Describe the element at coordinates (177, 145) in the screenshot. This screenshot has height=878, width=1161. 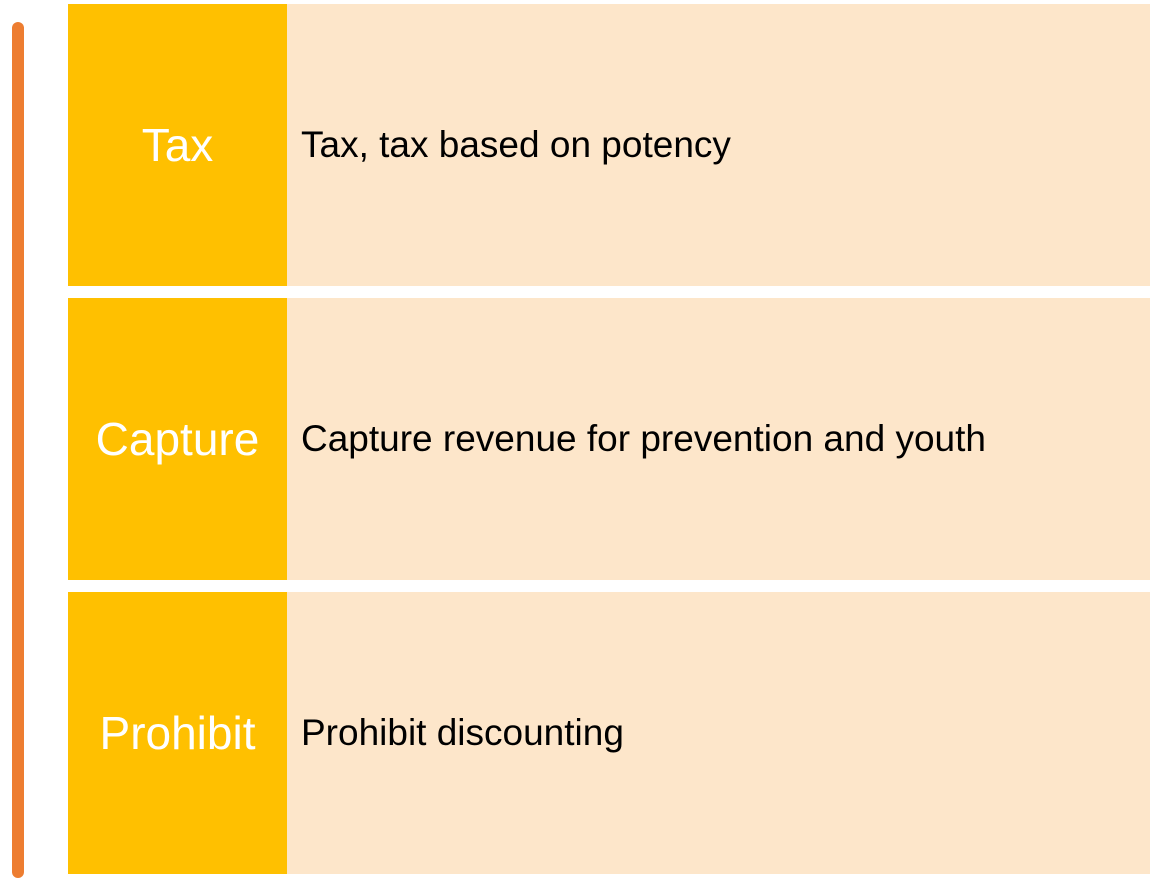
I see `row-label: Tax` at that location.